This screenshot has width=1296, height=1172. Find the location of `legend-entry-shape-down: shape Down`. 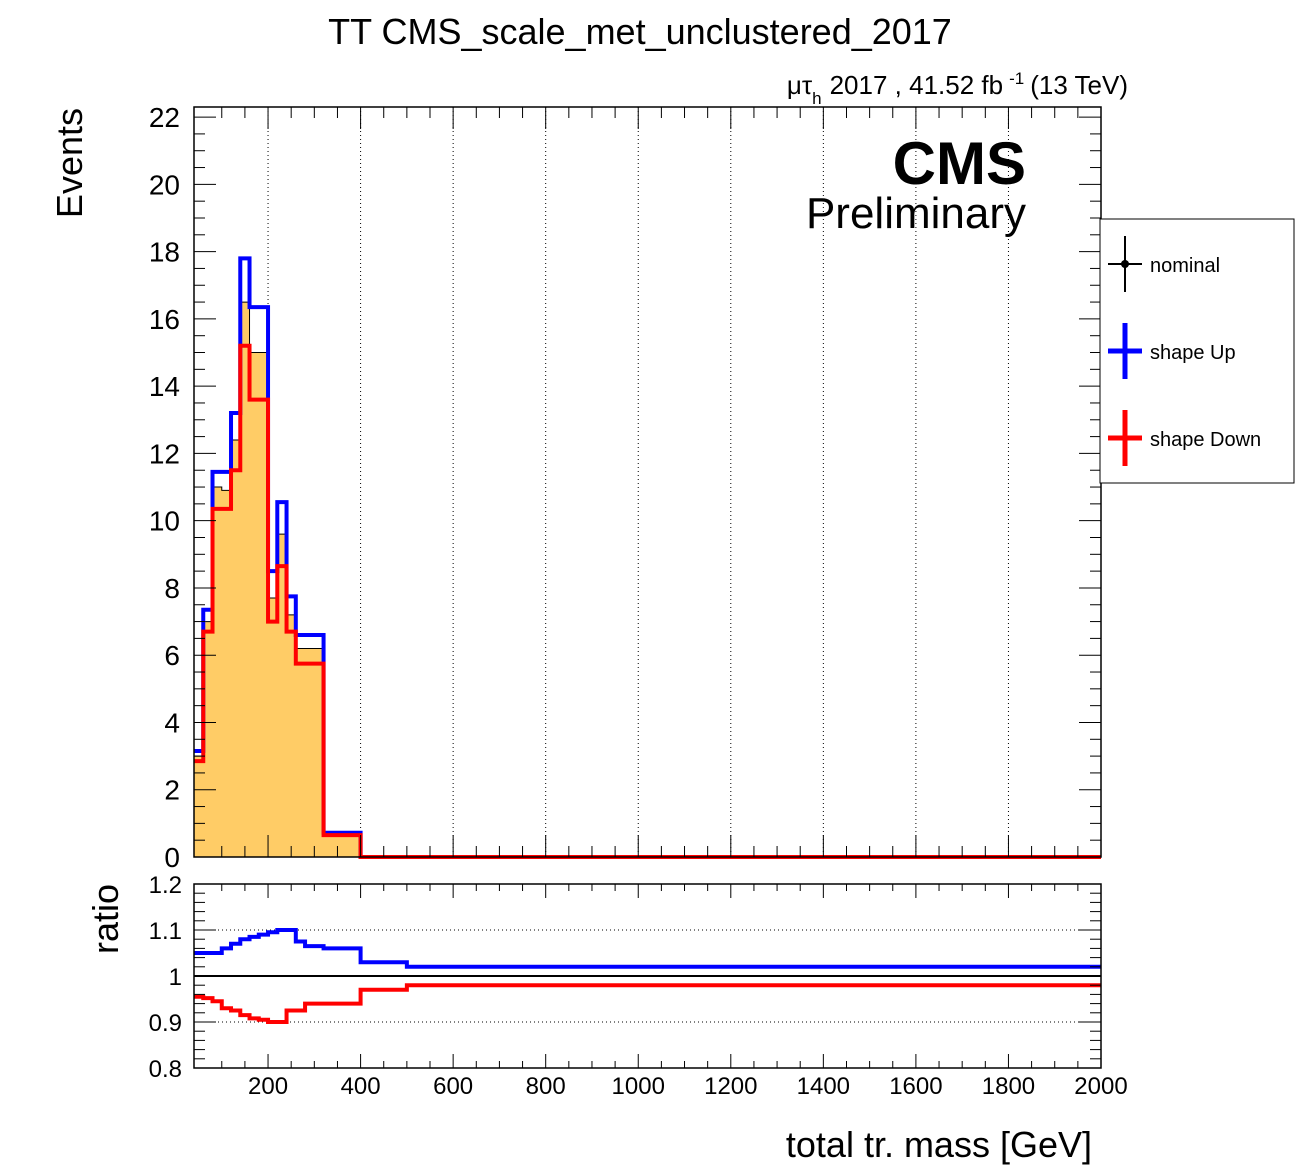

legend-entry-shape-down: shape Down is located at coordinates (1184, 438).